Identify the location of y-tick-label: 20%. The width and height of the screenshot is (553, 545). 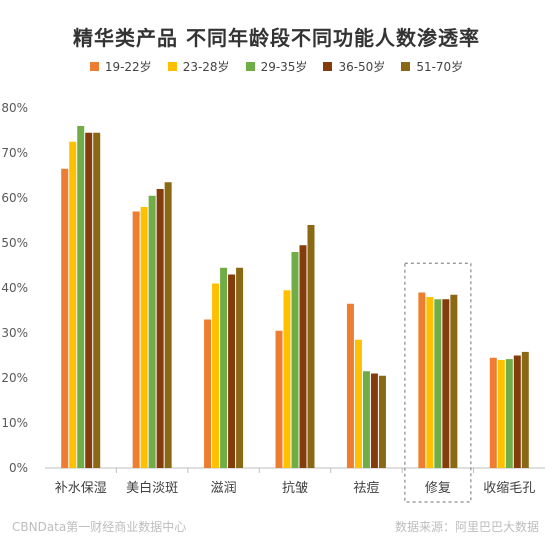
(14, 378).